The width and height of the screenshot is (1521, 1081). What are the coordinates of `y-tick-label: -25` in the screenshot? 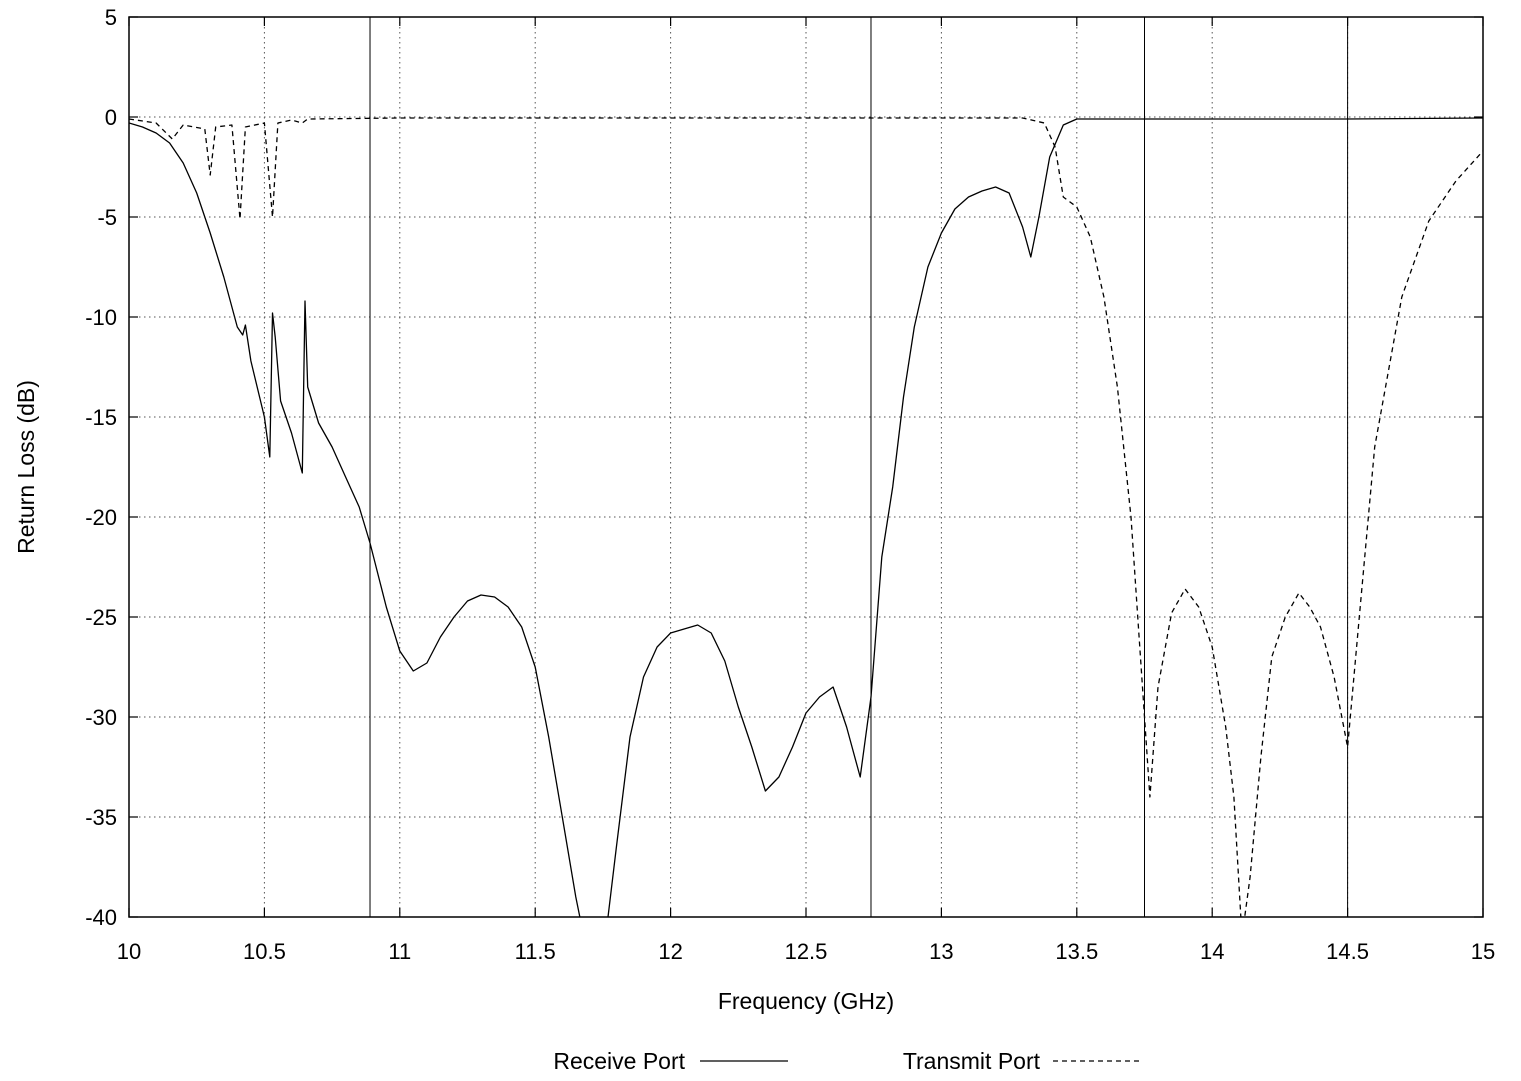 It's located at (101, 617).